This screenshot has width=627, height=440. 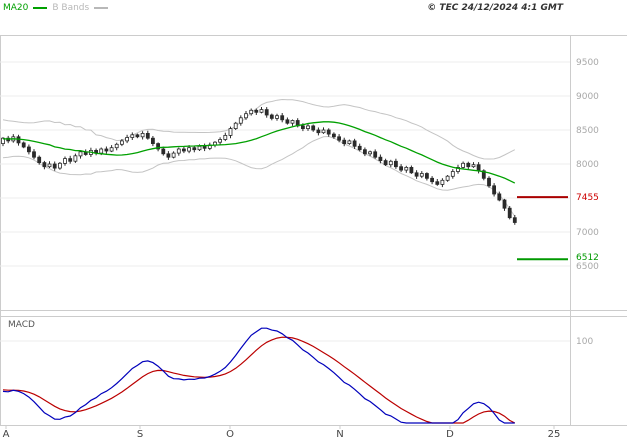 What do you see at coordinates (587, 233) in the screenshot?
I see `y-axis-tick-label: 7000` at bounding box center [587, 233].